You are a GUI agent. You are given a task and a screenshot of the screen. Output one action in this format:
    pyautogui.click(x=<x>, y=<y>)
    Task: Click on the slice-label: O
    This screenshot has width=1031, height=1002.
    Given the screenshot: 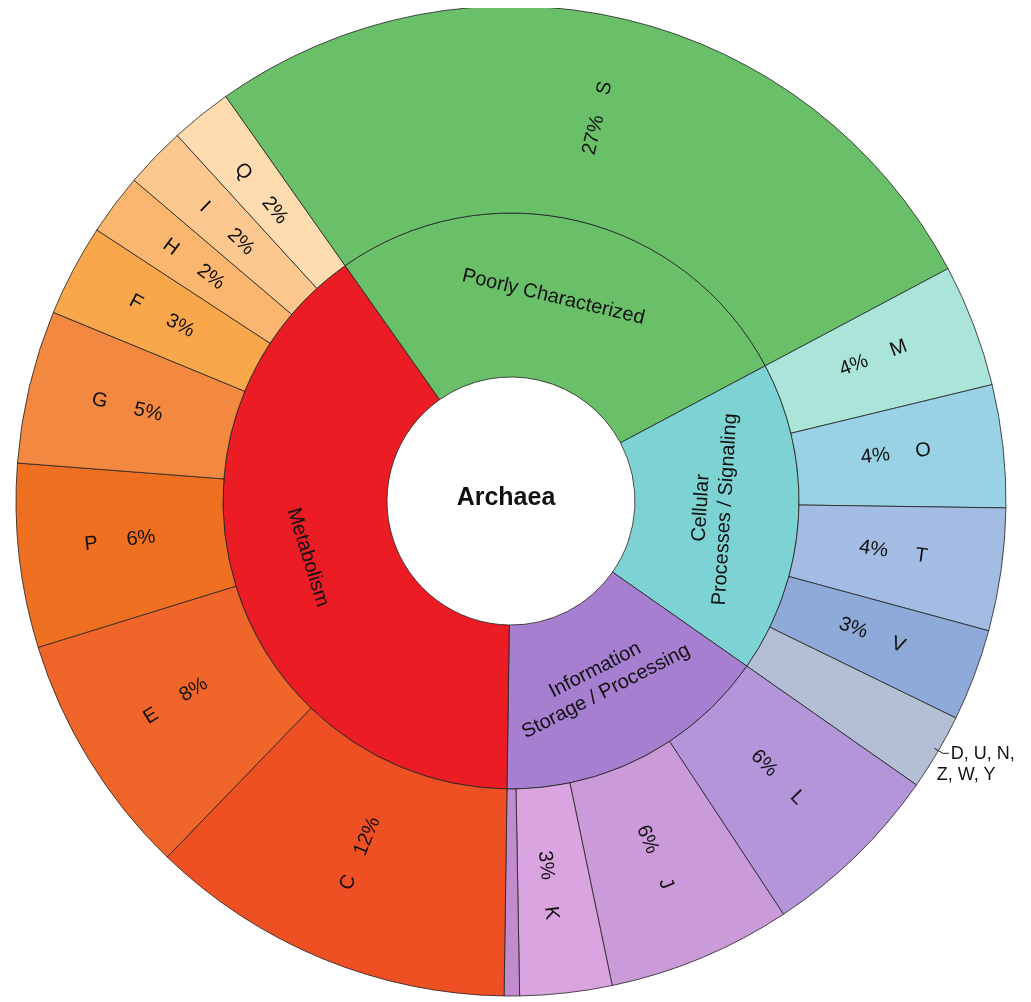 What is the action you would take?
    pyautogui.click(x=922, y=449)
    